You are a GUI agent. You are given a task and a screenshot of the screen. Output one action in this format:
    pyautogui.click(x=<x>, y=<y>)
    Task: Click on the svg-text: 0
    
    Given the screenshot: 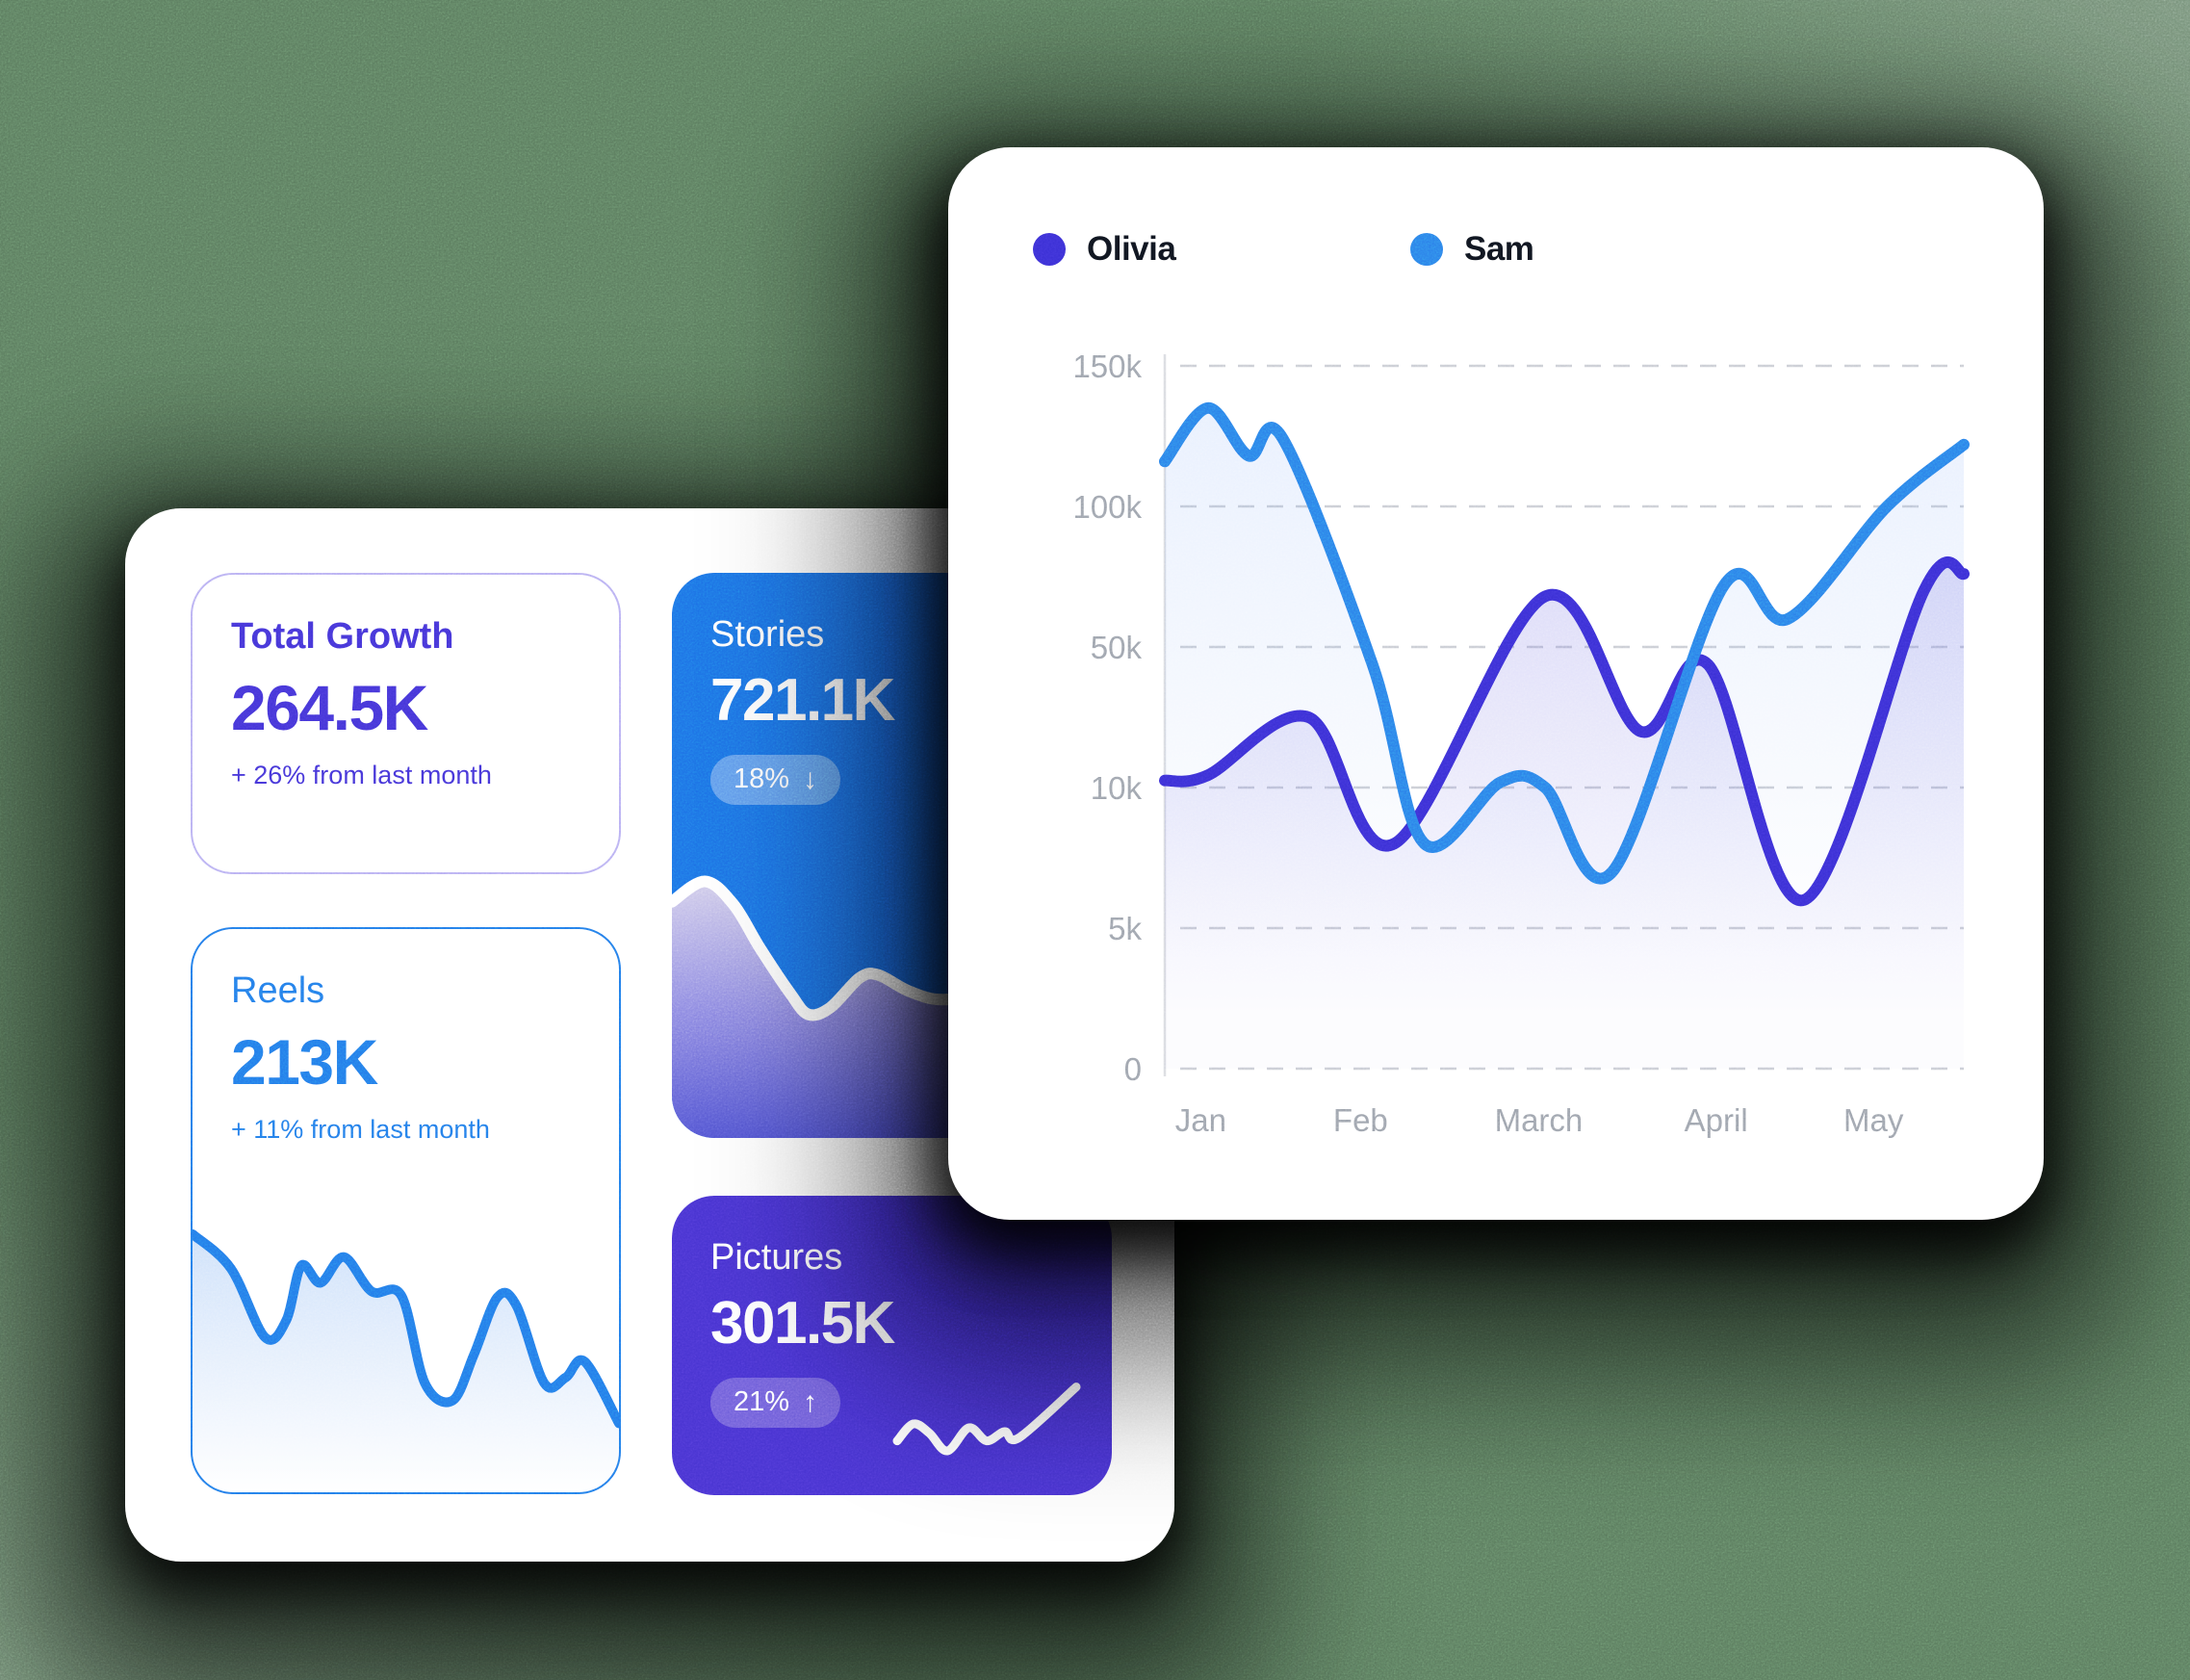 What is the action you would take?
    pyautogui.click(x=1133, y=1069)
    